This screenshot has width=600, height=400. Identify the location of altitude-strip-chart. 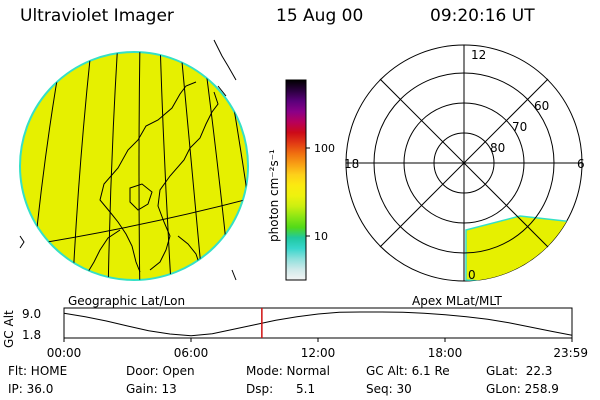
(318, 323).